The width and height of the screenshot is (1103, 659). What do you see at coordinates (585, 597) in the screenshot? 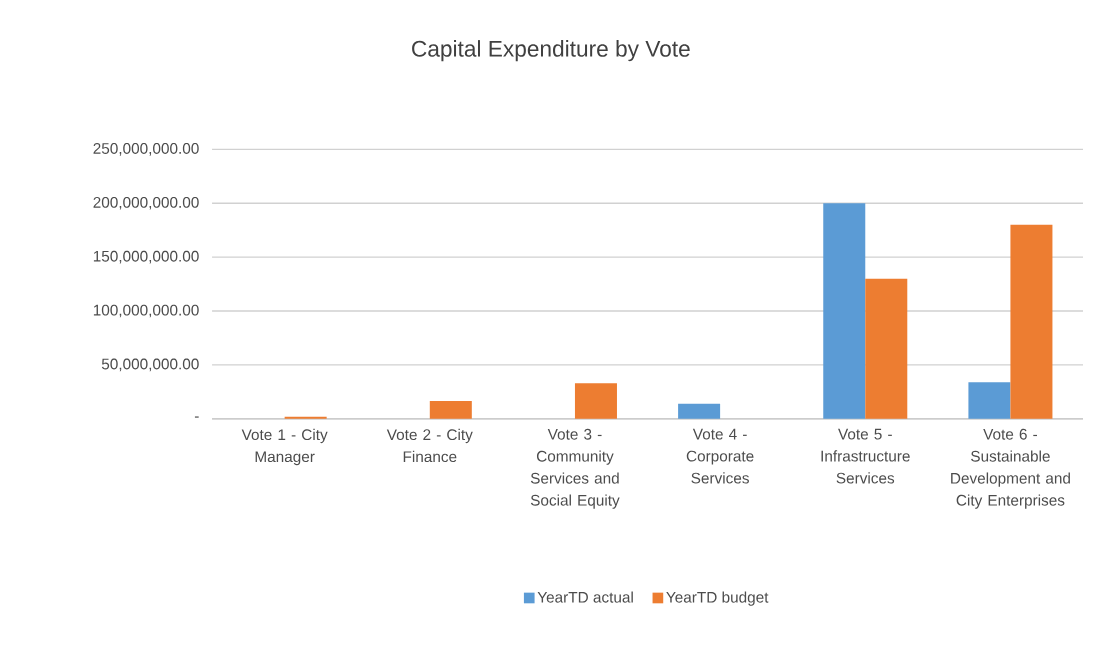
I see `legend-label: YearTD actual` at bounding box center [585, 597].